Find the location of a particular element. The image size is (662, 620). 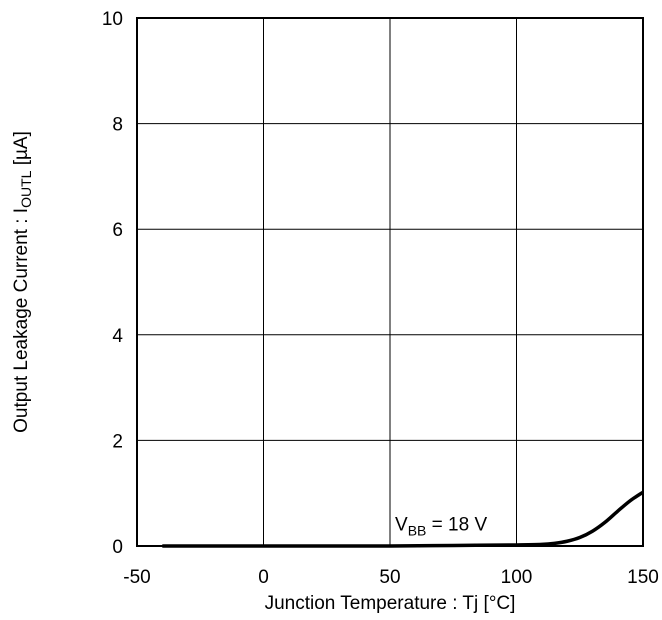

y-axis-label: Output Leakage Current : IOUTL [µA] is located at coordinates (22, 282).